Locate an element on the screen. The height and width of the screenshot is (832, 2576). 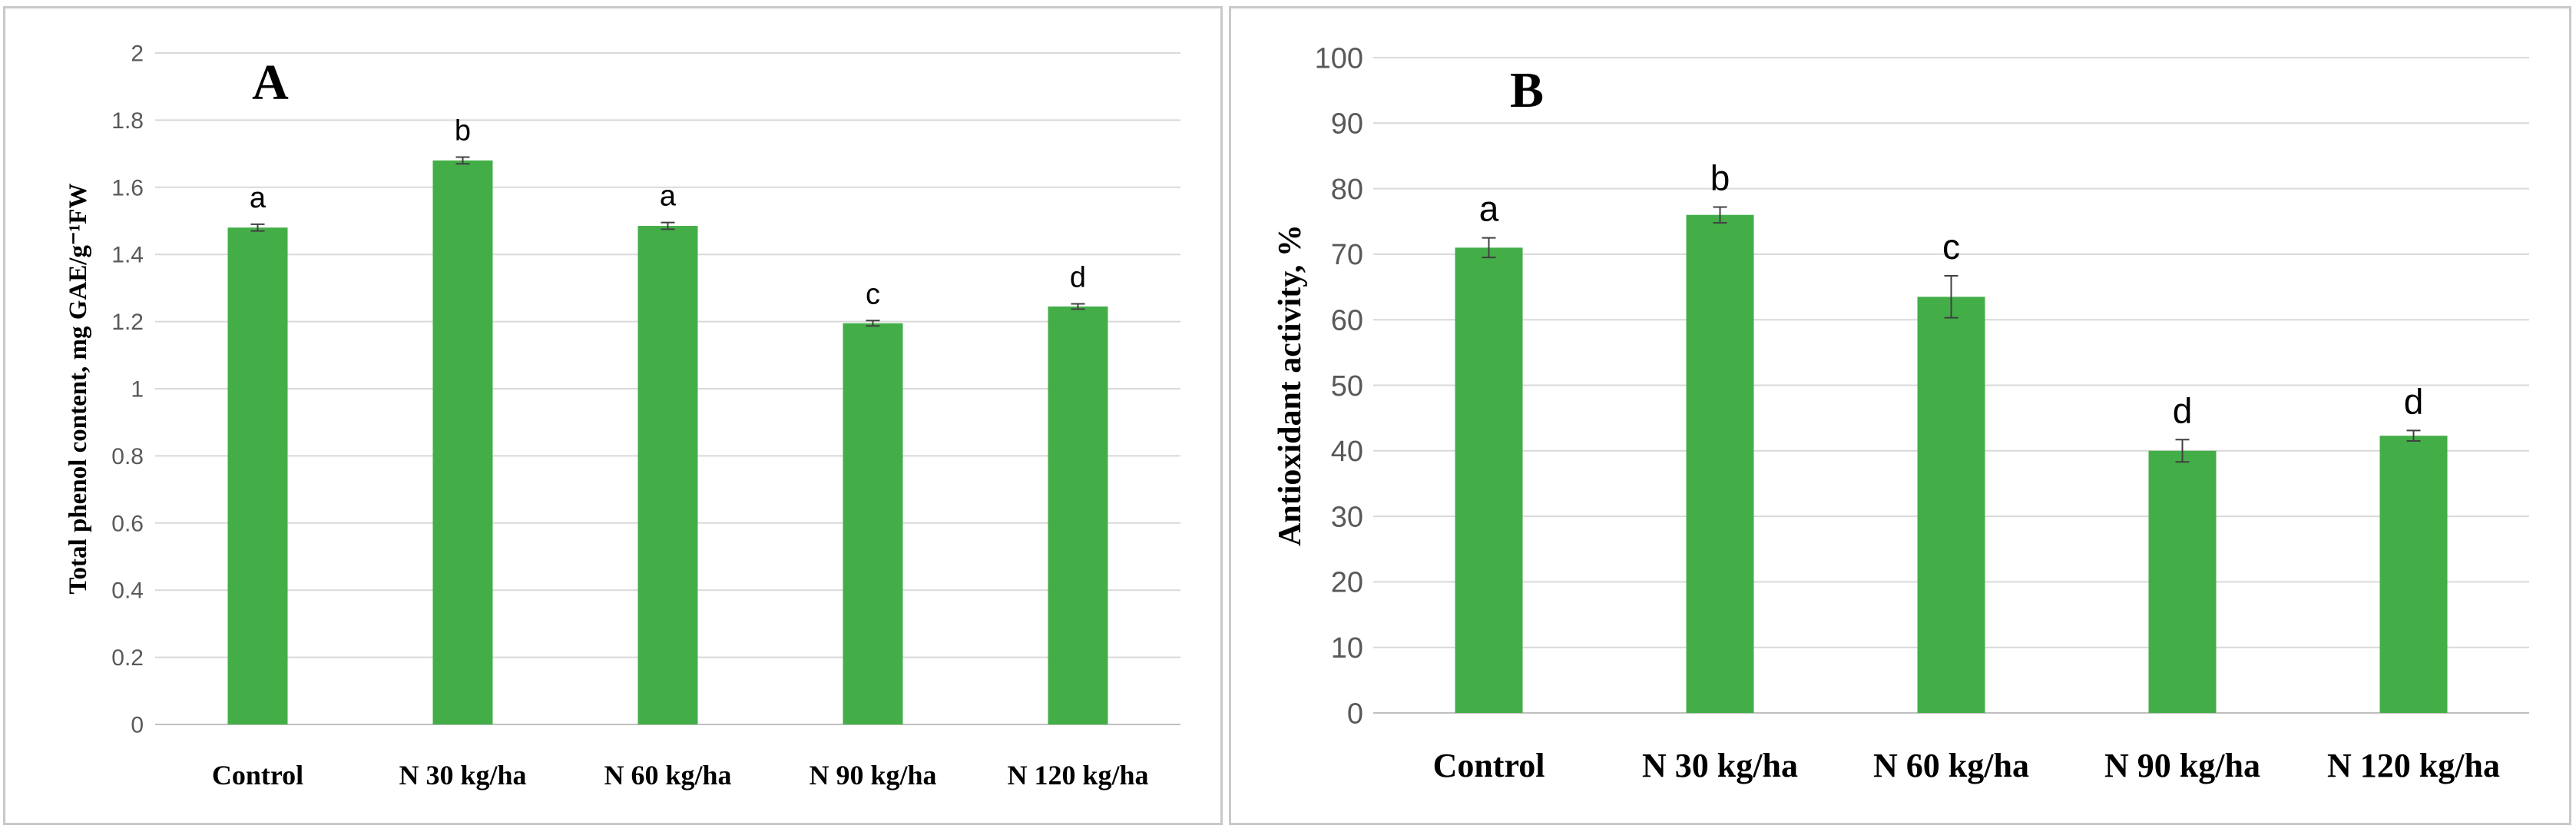
chart-b-y-tick-label: 50 is located at coordinates (1347, 386).